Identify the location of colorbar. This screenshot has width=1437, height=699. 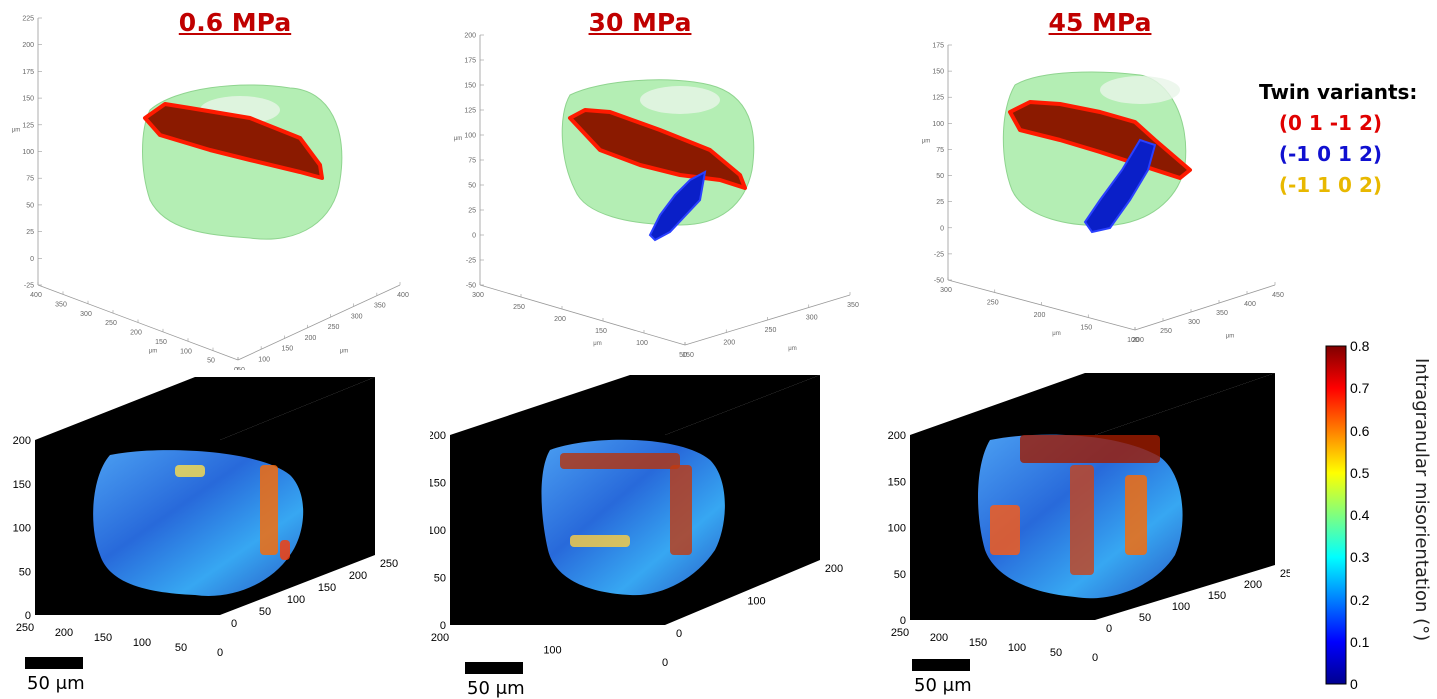
(1336, 515).